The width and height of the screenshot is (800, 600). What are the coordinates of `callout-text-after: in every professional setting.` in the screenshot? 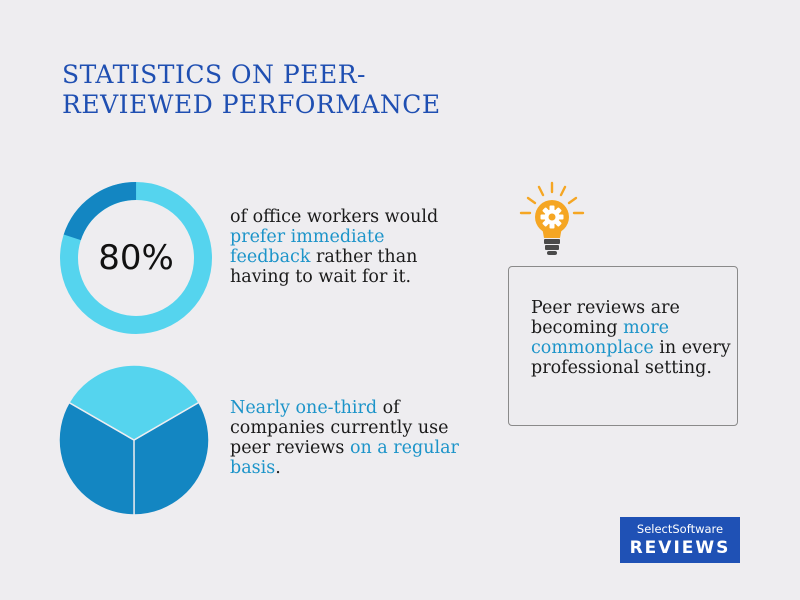 It's located at (631, 358).